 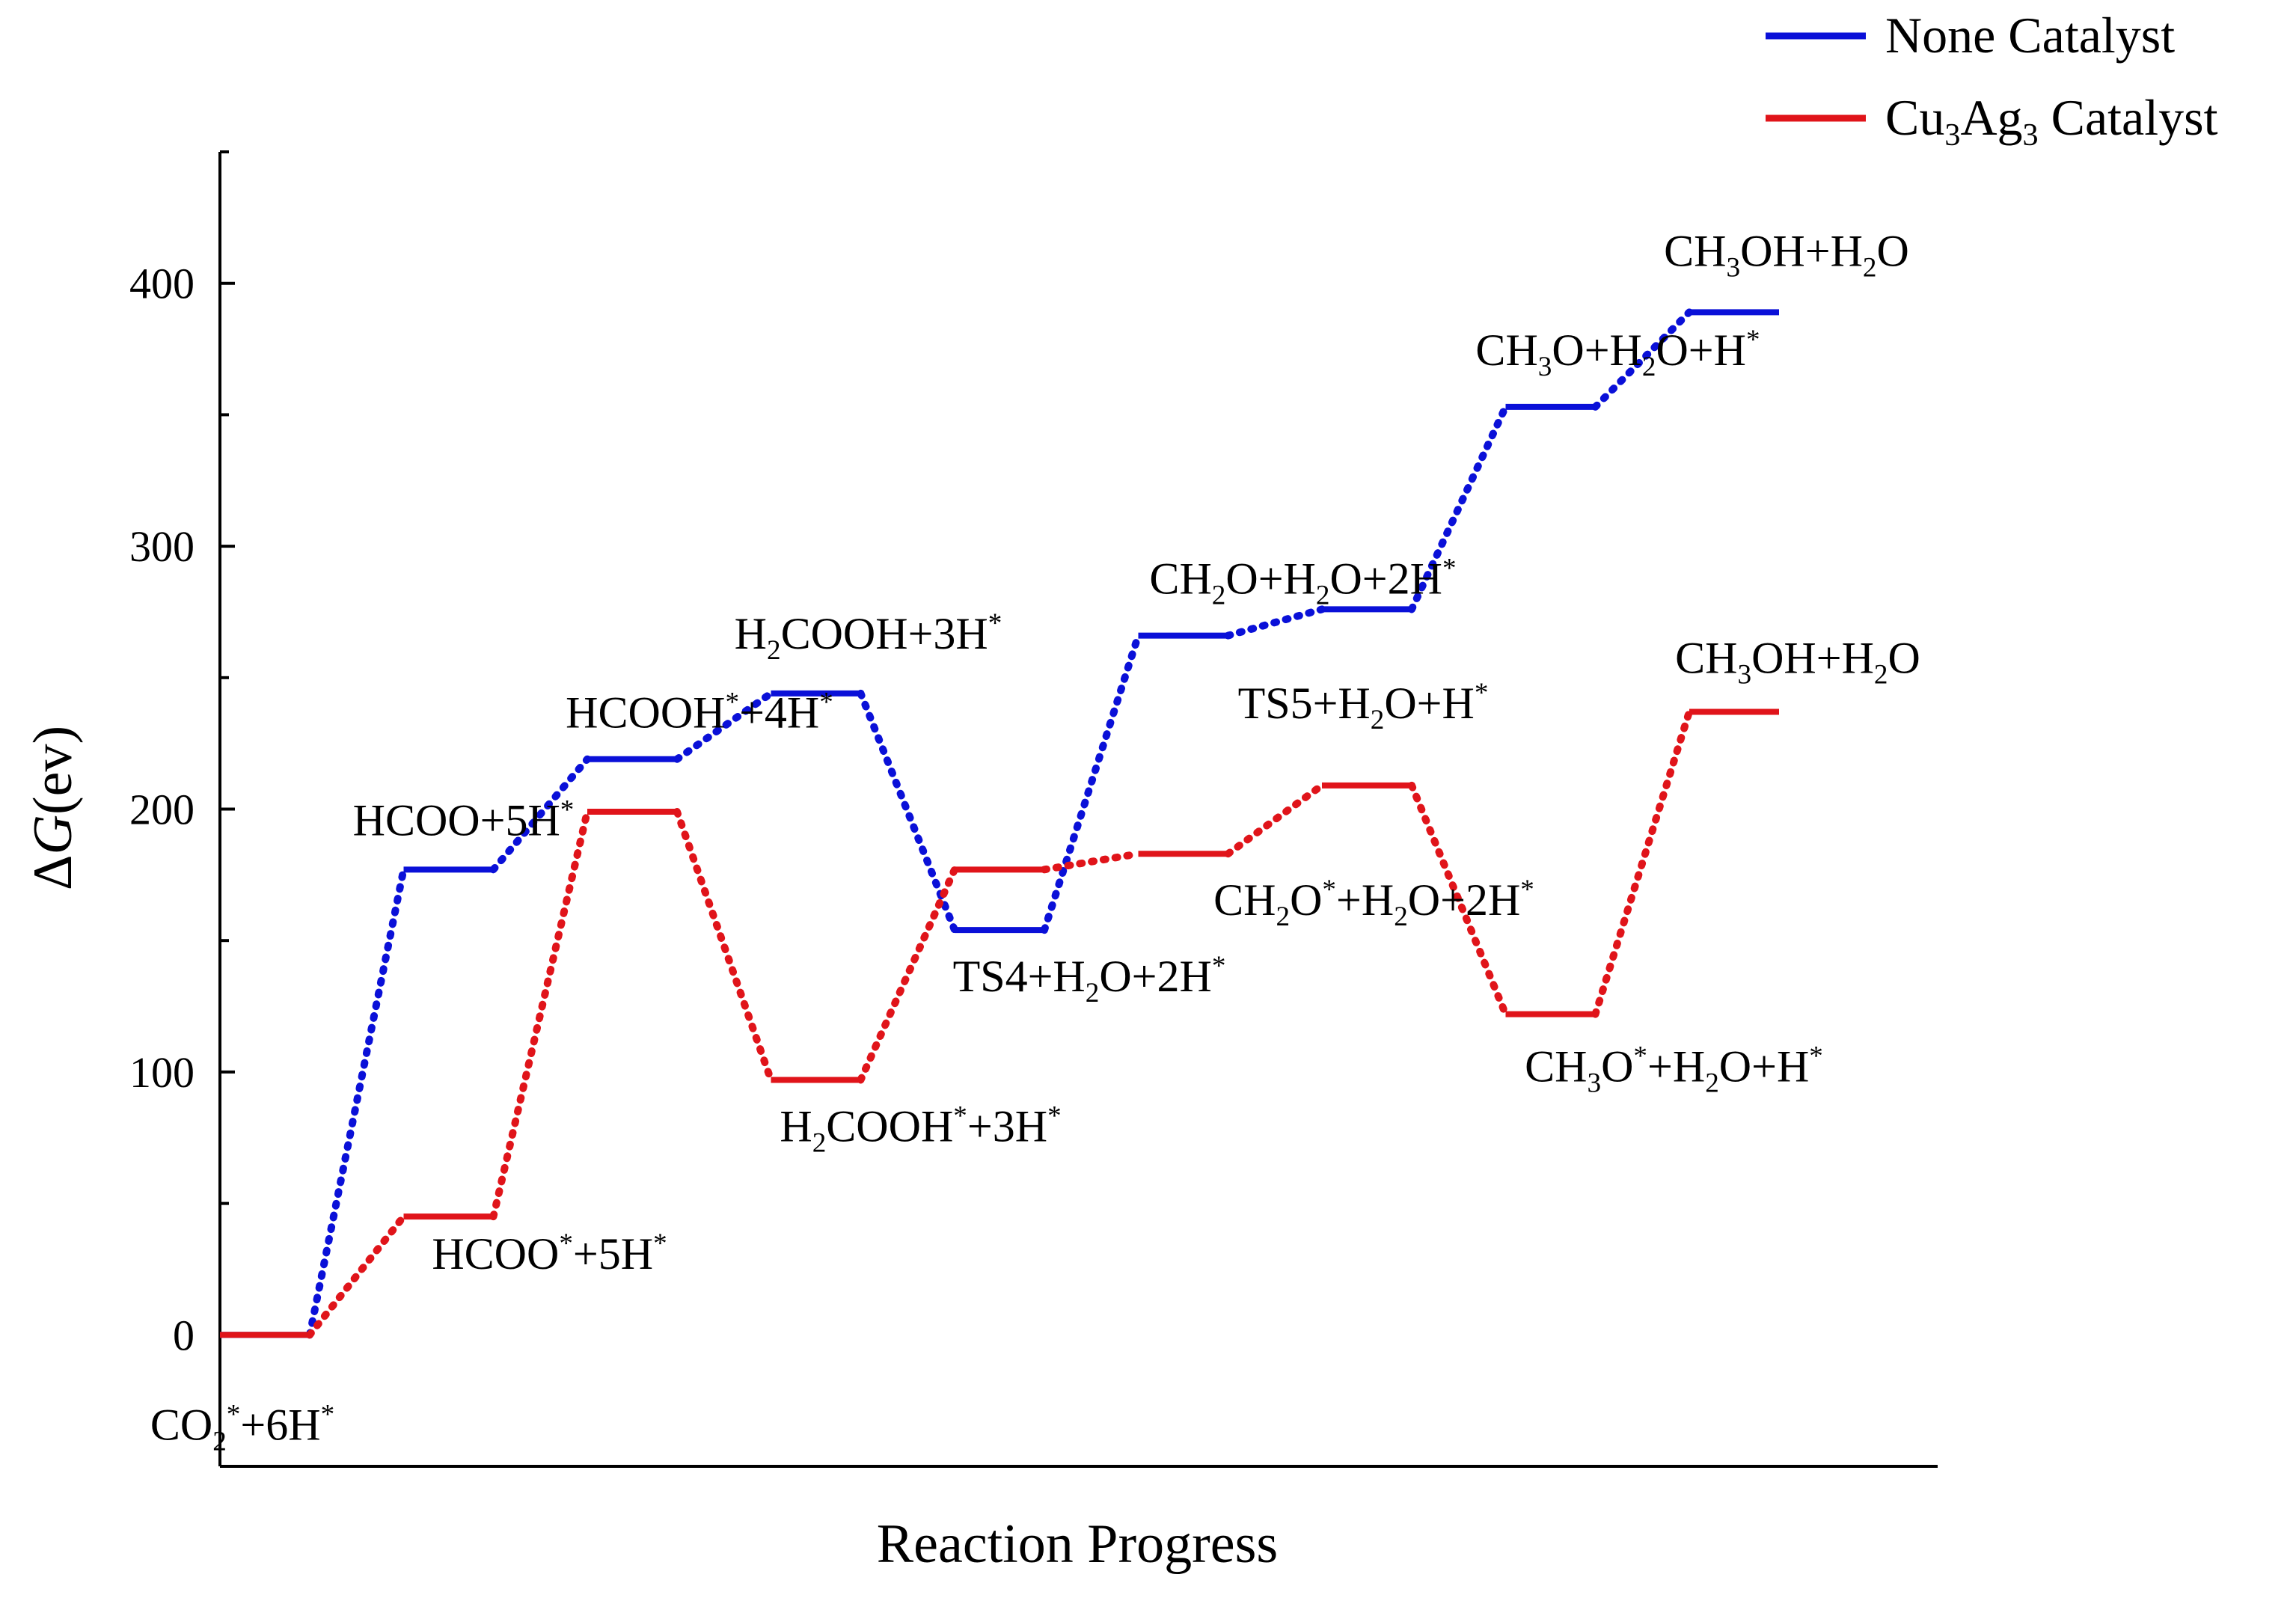 I want to click on step-label: TS5+H2O+H*, so click(x=1363, y=706).